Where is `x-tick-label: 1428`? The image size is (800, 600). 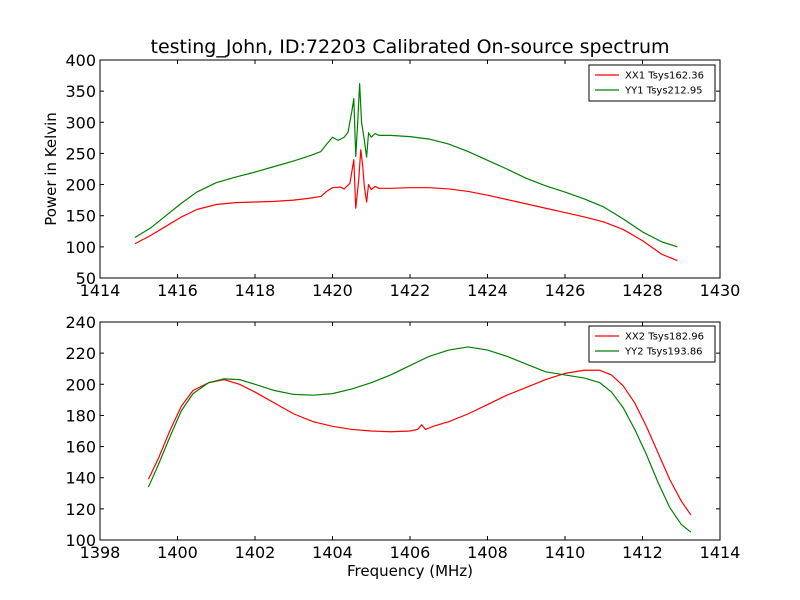 x-tick-label: 1428 is located at coordinates (642, 290).